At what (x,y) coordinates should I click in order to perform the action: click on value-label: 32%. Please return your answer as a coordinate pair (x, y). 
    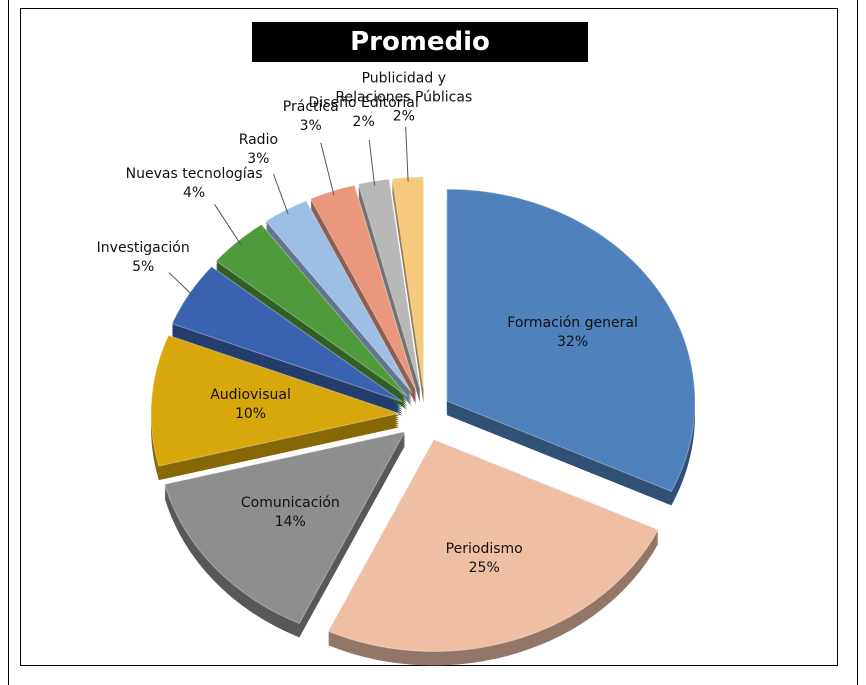
    Looking at the image, I should click on (573, 341).